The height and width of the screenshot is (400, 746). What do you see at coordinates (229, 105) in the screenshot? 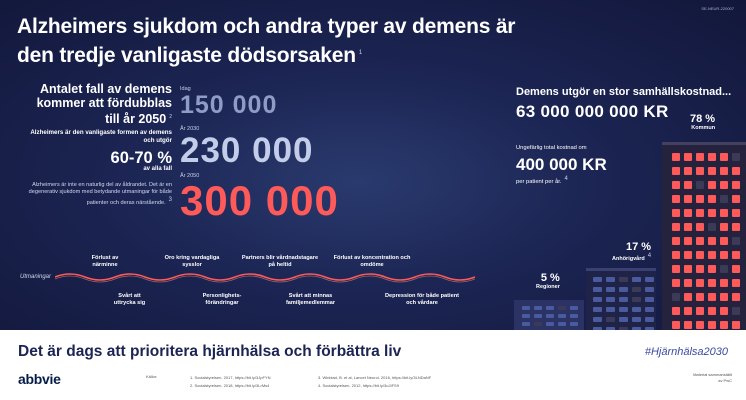
I see `cases-today: 150 000` at bounding box center [229, 105].